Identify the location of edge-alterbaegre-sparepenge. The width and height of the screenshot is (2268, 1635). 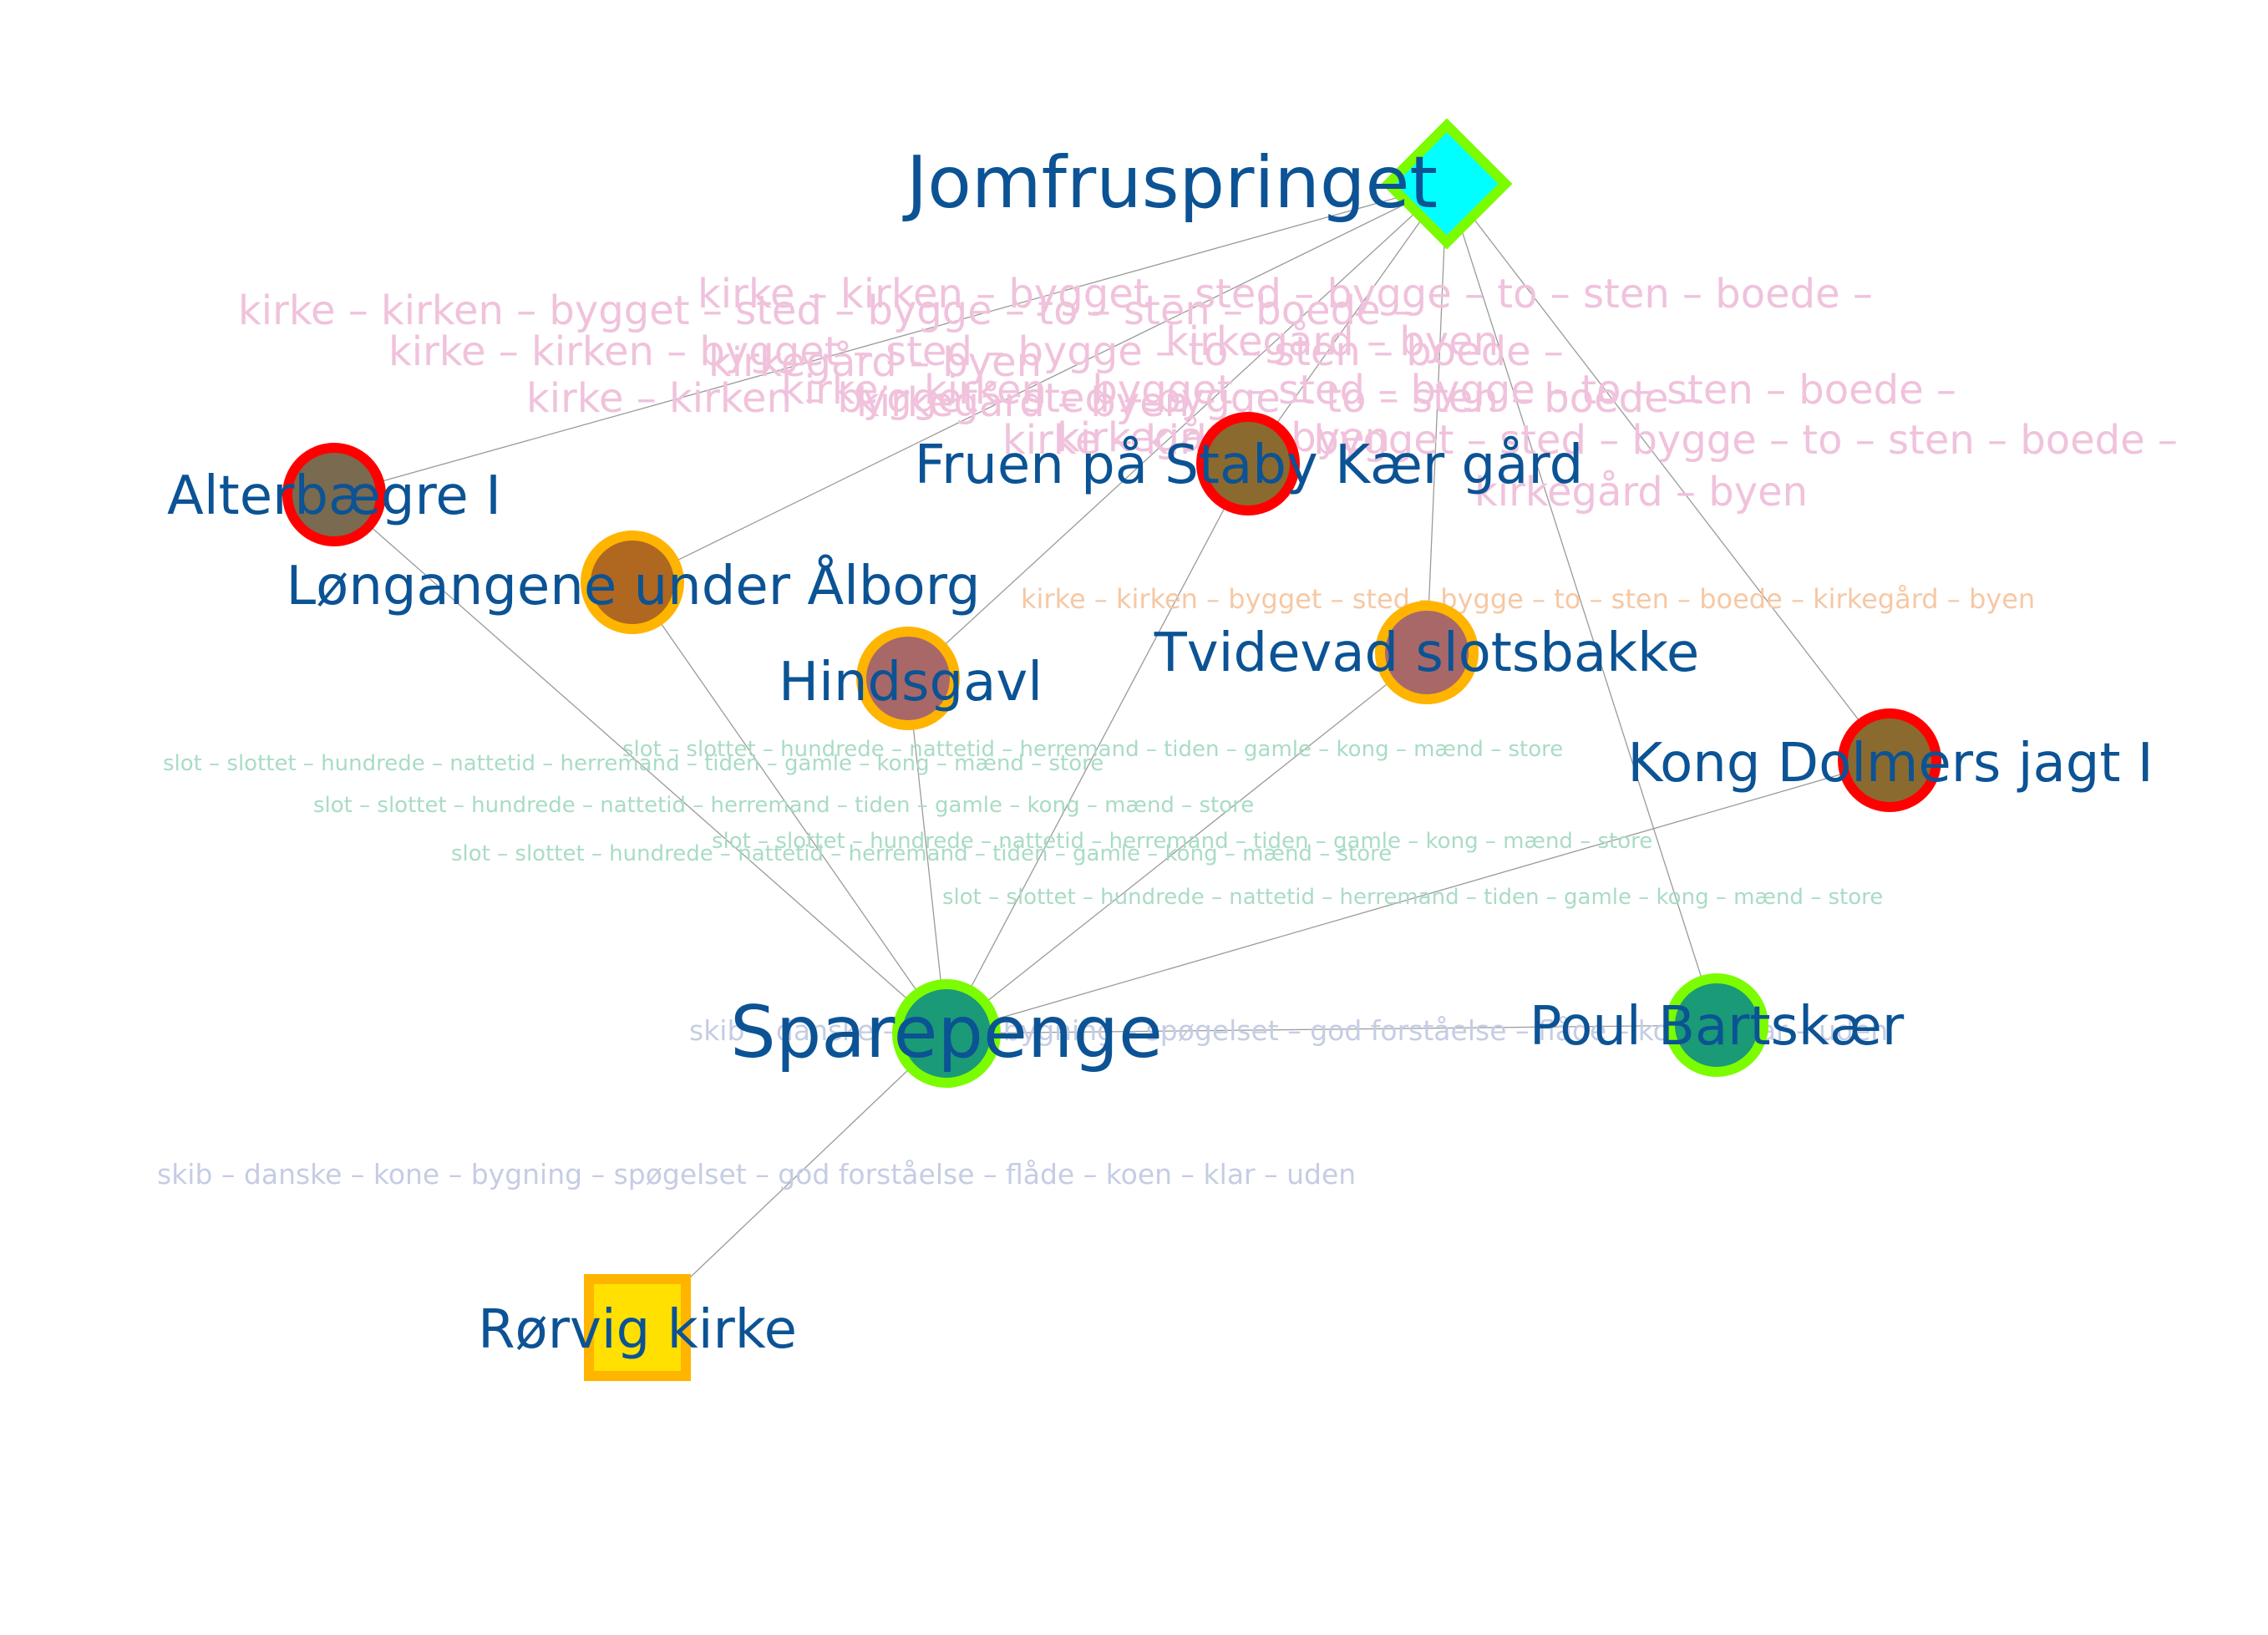
(640, 764).